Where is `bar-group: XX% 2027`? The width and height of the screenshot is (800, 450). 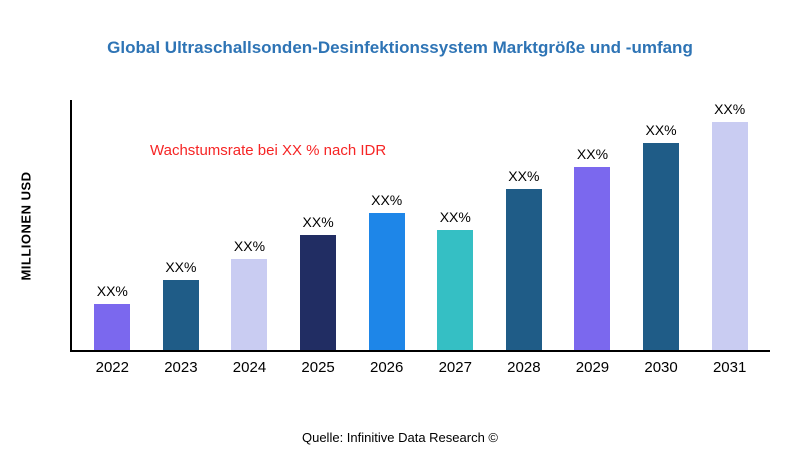 bar-group: XX% 2027 is located at coordinates (455, 238).